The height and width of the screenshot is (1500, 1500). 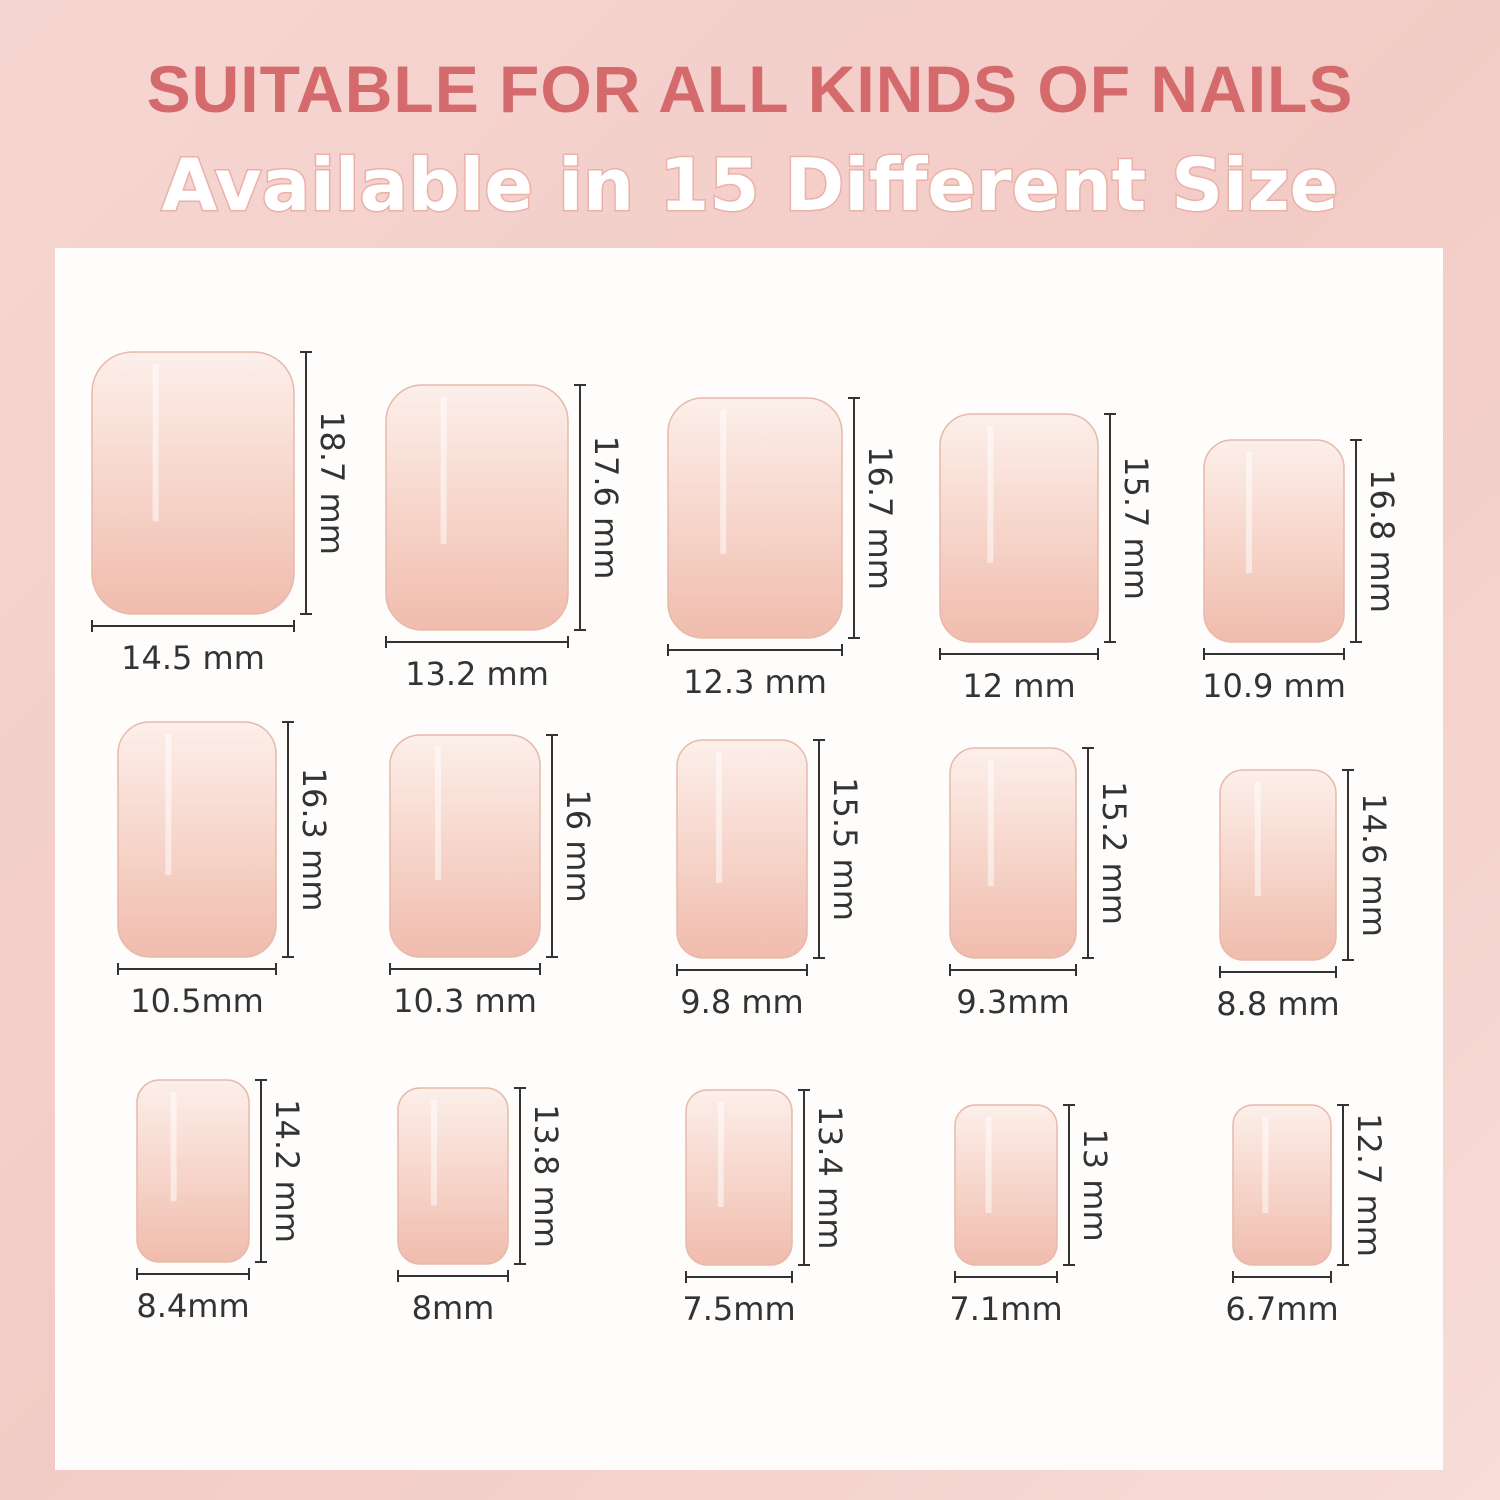 What do you see at coordinates (314, 840) in the screenshot?
I see `length-label: 16.3 mm` at bounding box center [314, 840].